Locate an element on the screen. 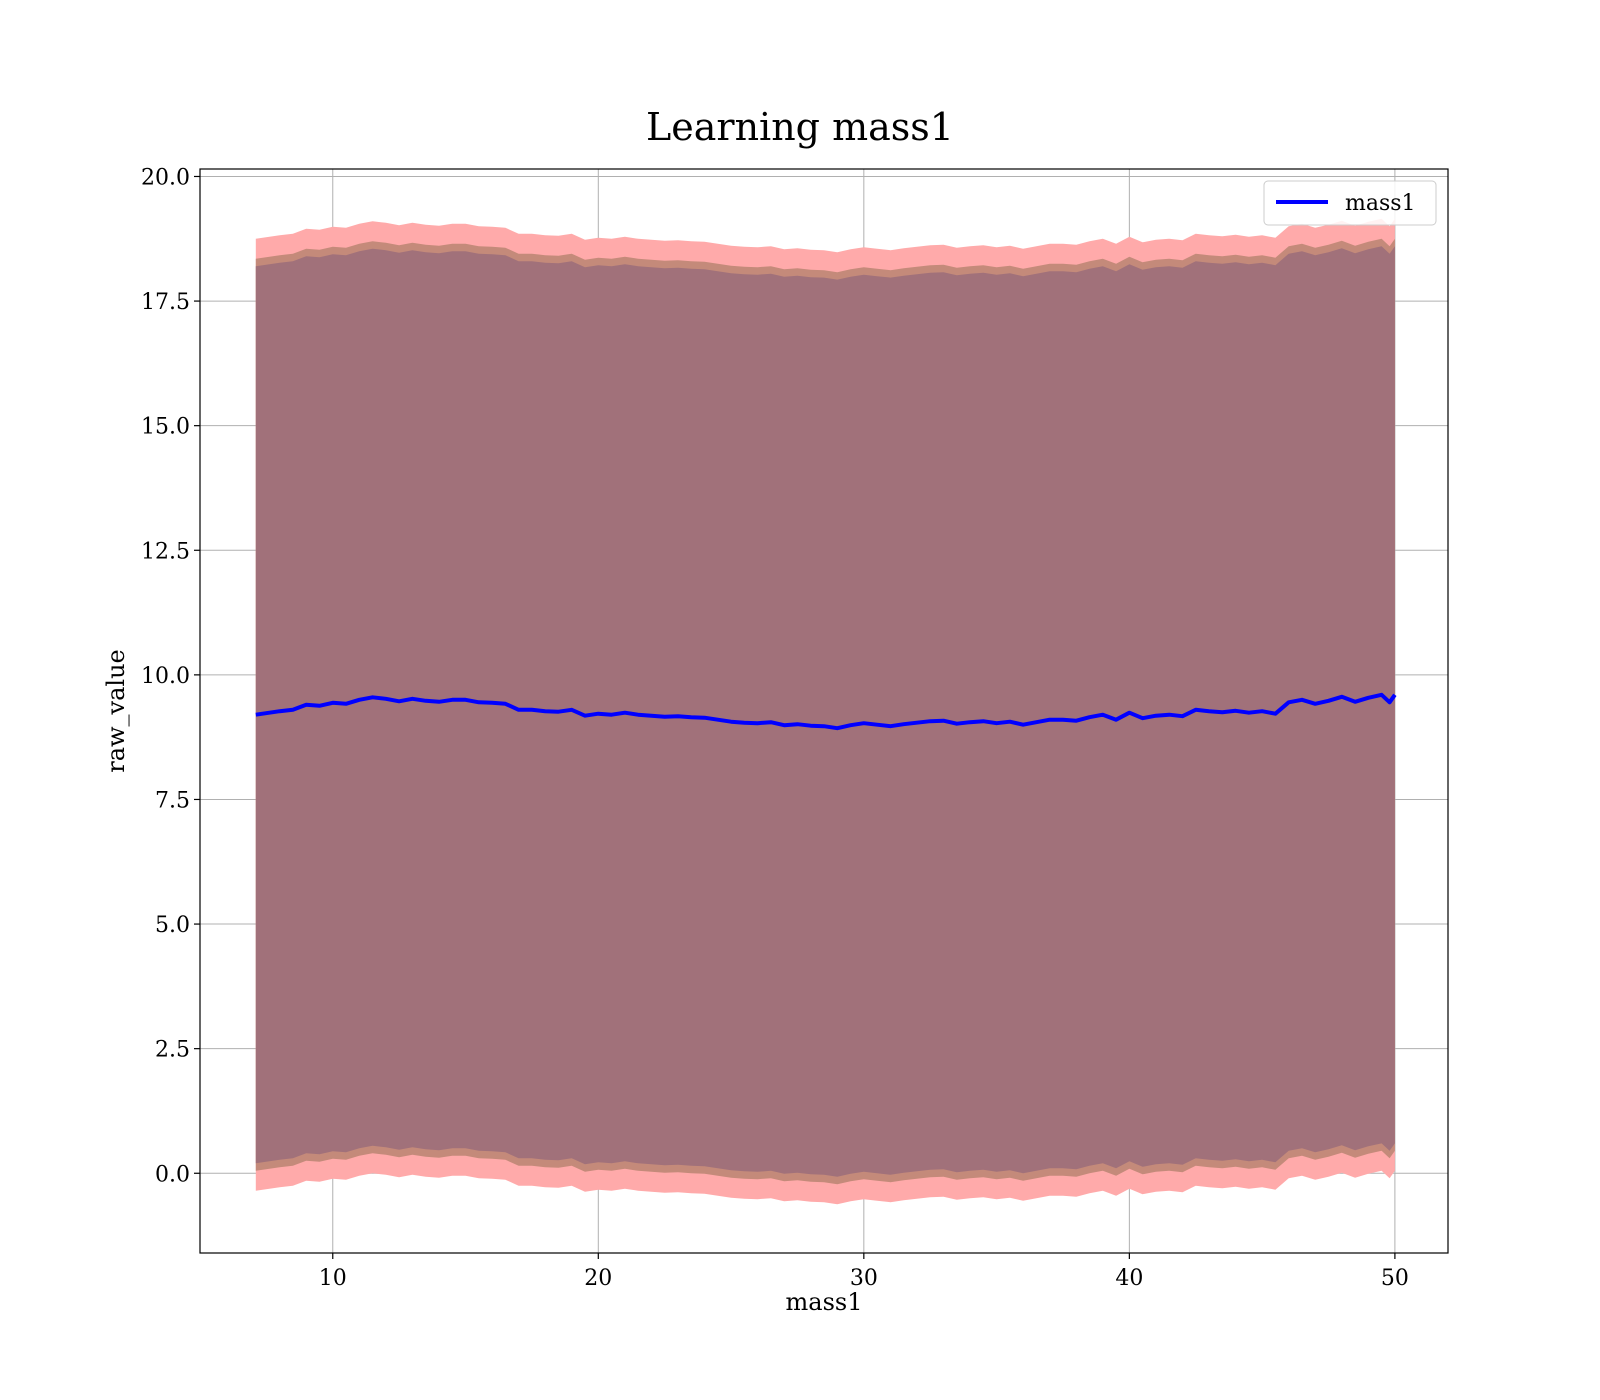  y-tick-label-3: 7.5 is located at coordinates (172, 800).